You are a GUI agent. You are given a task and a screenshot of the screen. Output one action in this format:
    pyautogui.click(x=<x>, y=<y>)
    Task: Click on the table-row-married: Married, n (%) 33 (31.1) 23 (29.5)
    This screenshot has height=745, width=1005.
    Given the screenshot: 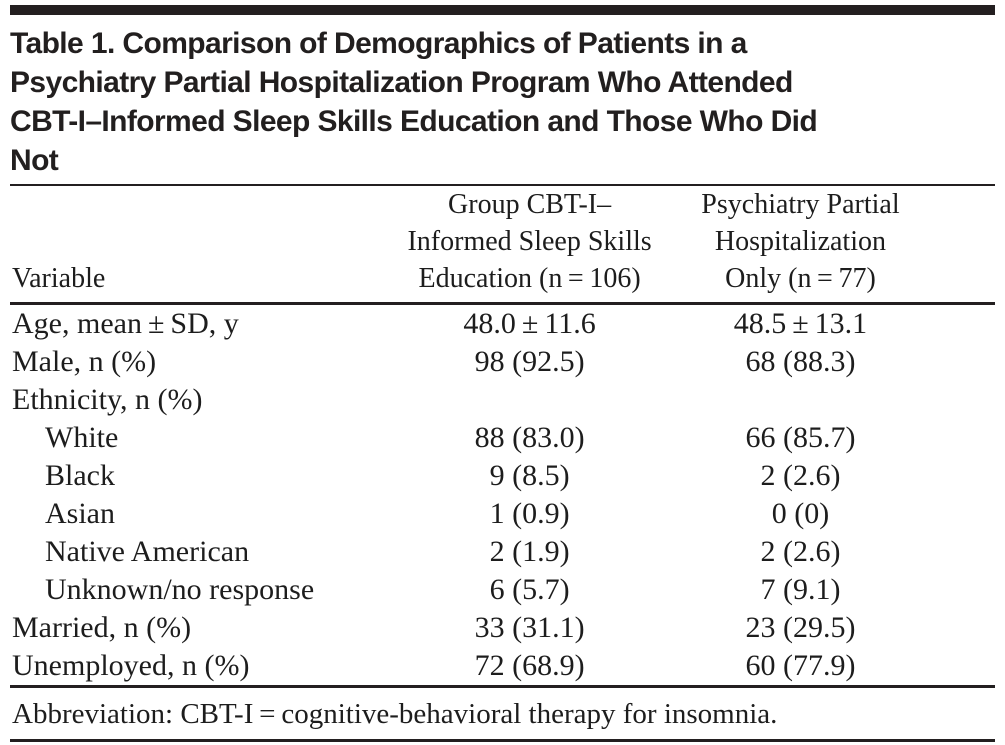 What is the action you would take?
    pyautogui.click(x=502, y=628)
    